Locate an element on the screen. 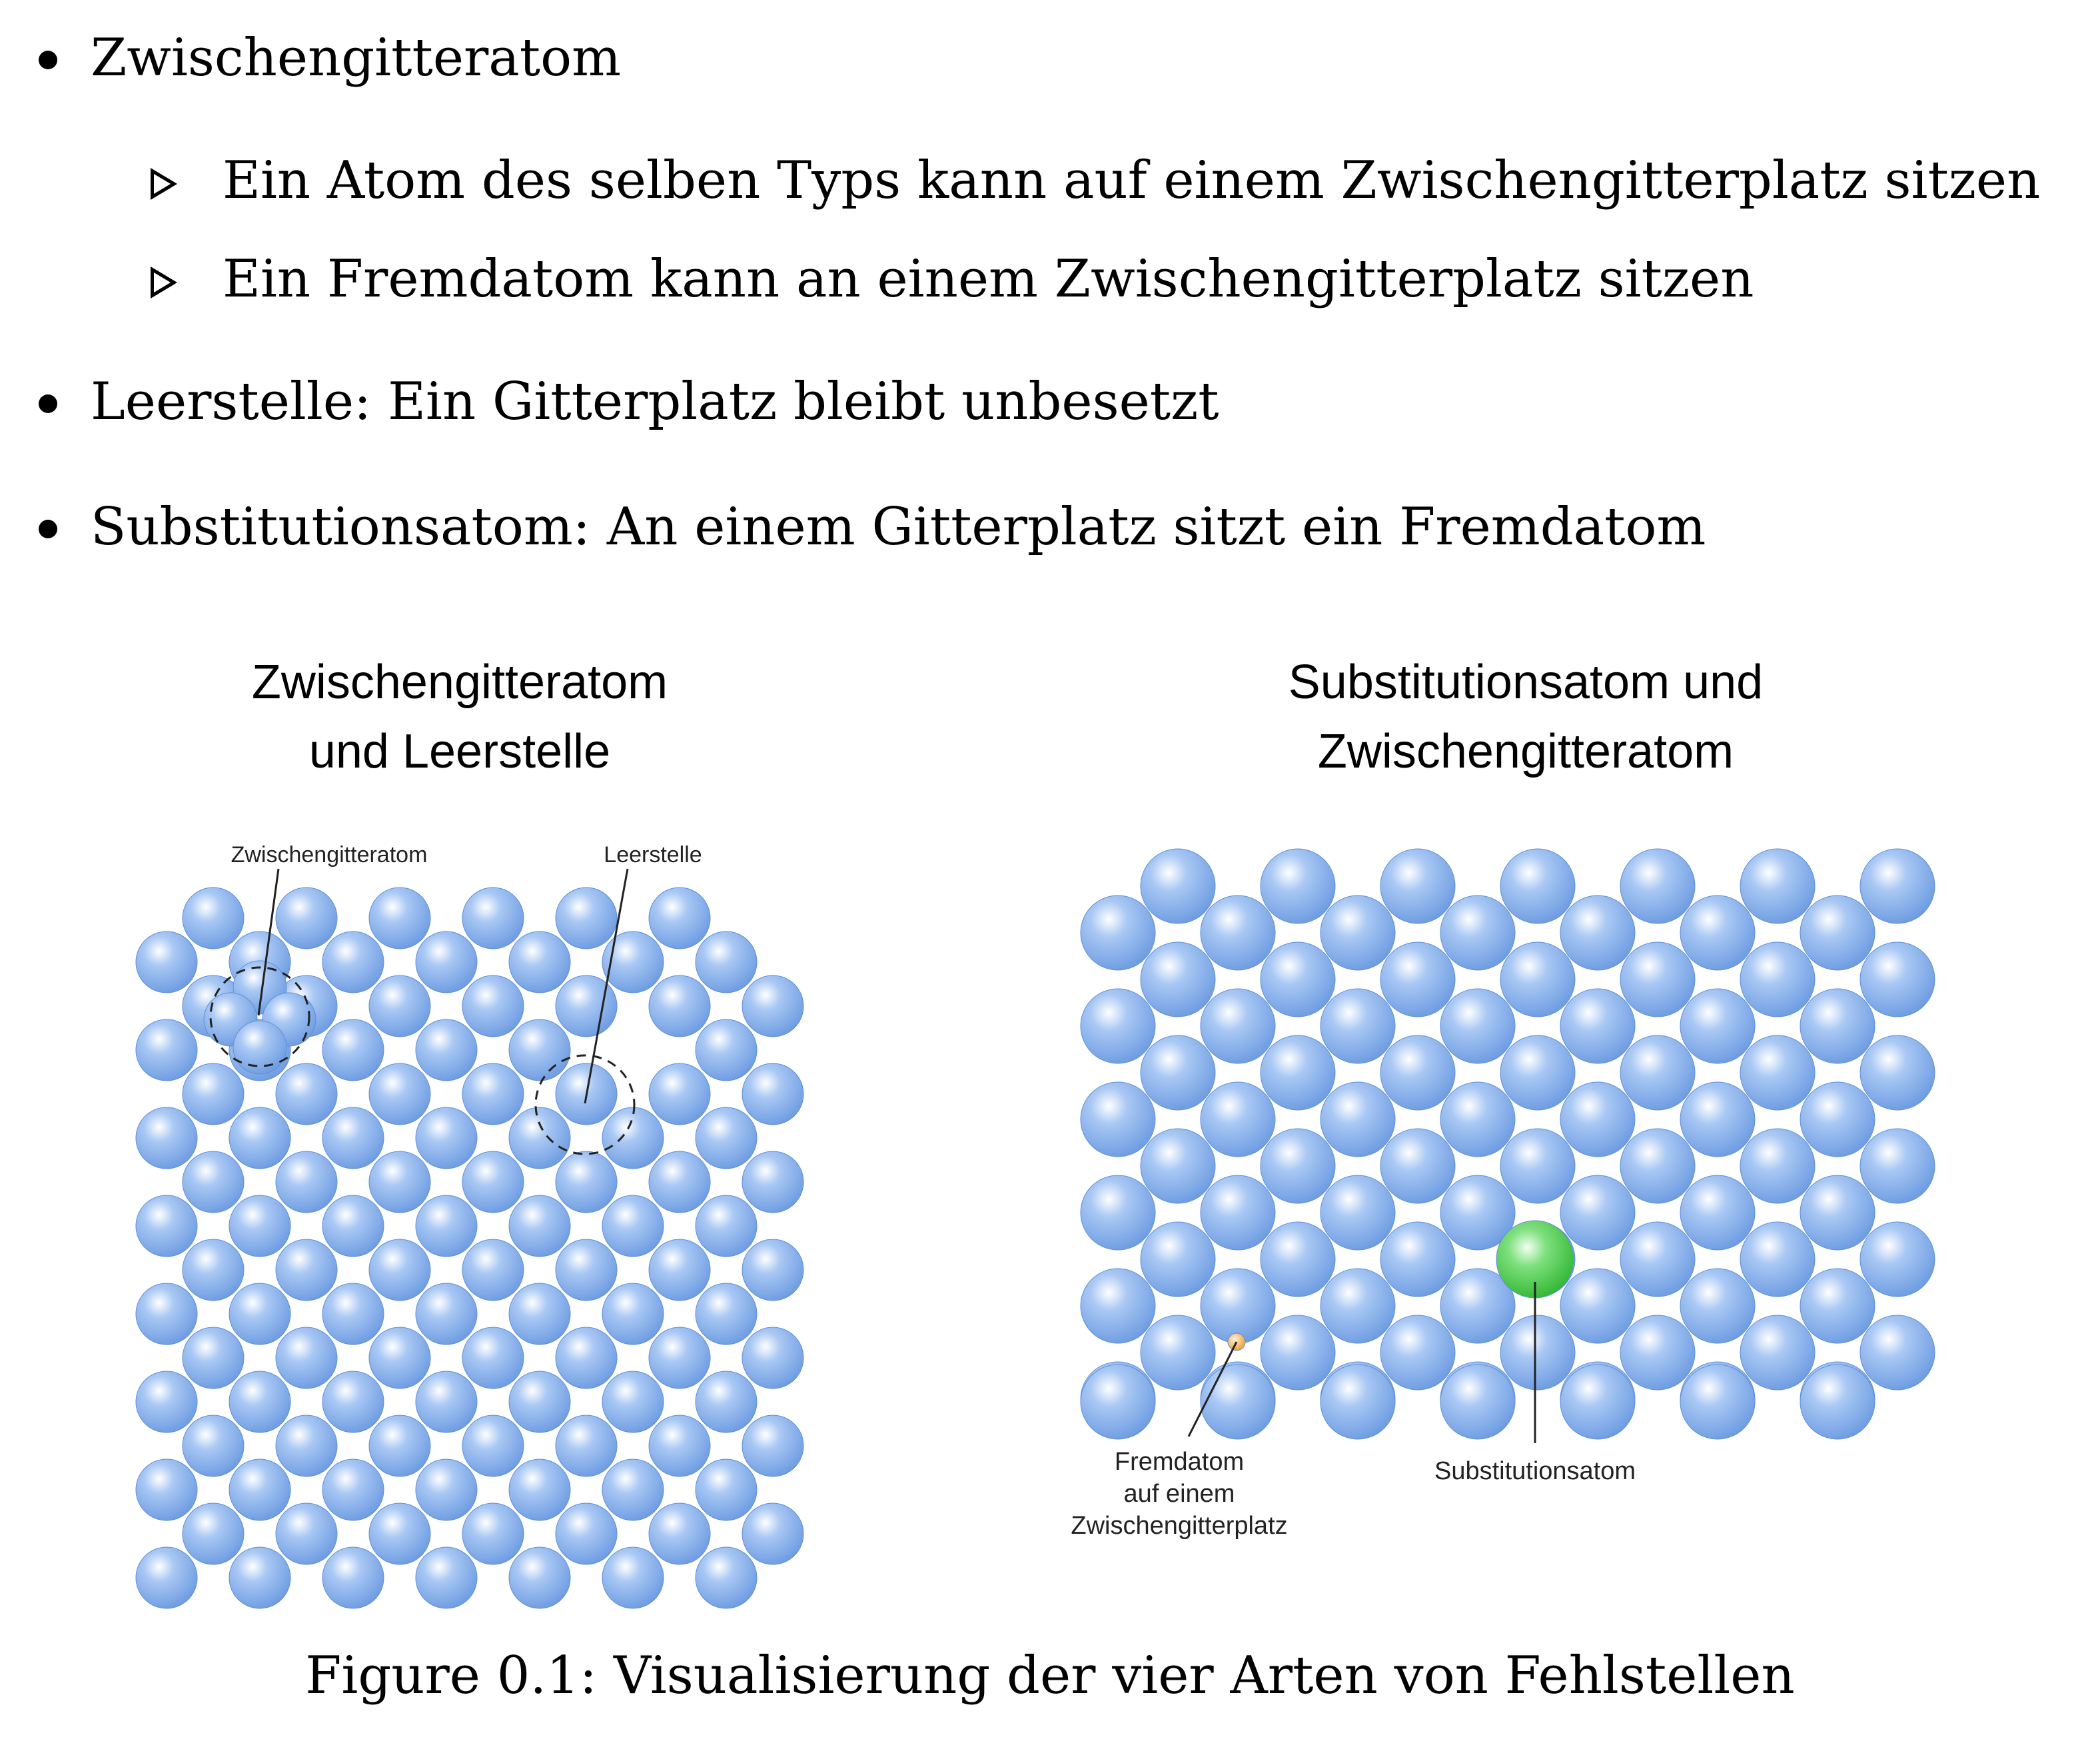 This screenshot has height=1747, width=2100. vacancy-dashed-circle is located at coordinates (585, 1104).